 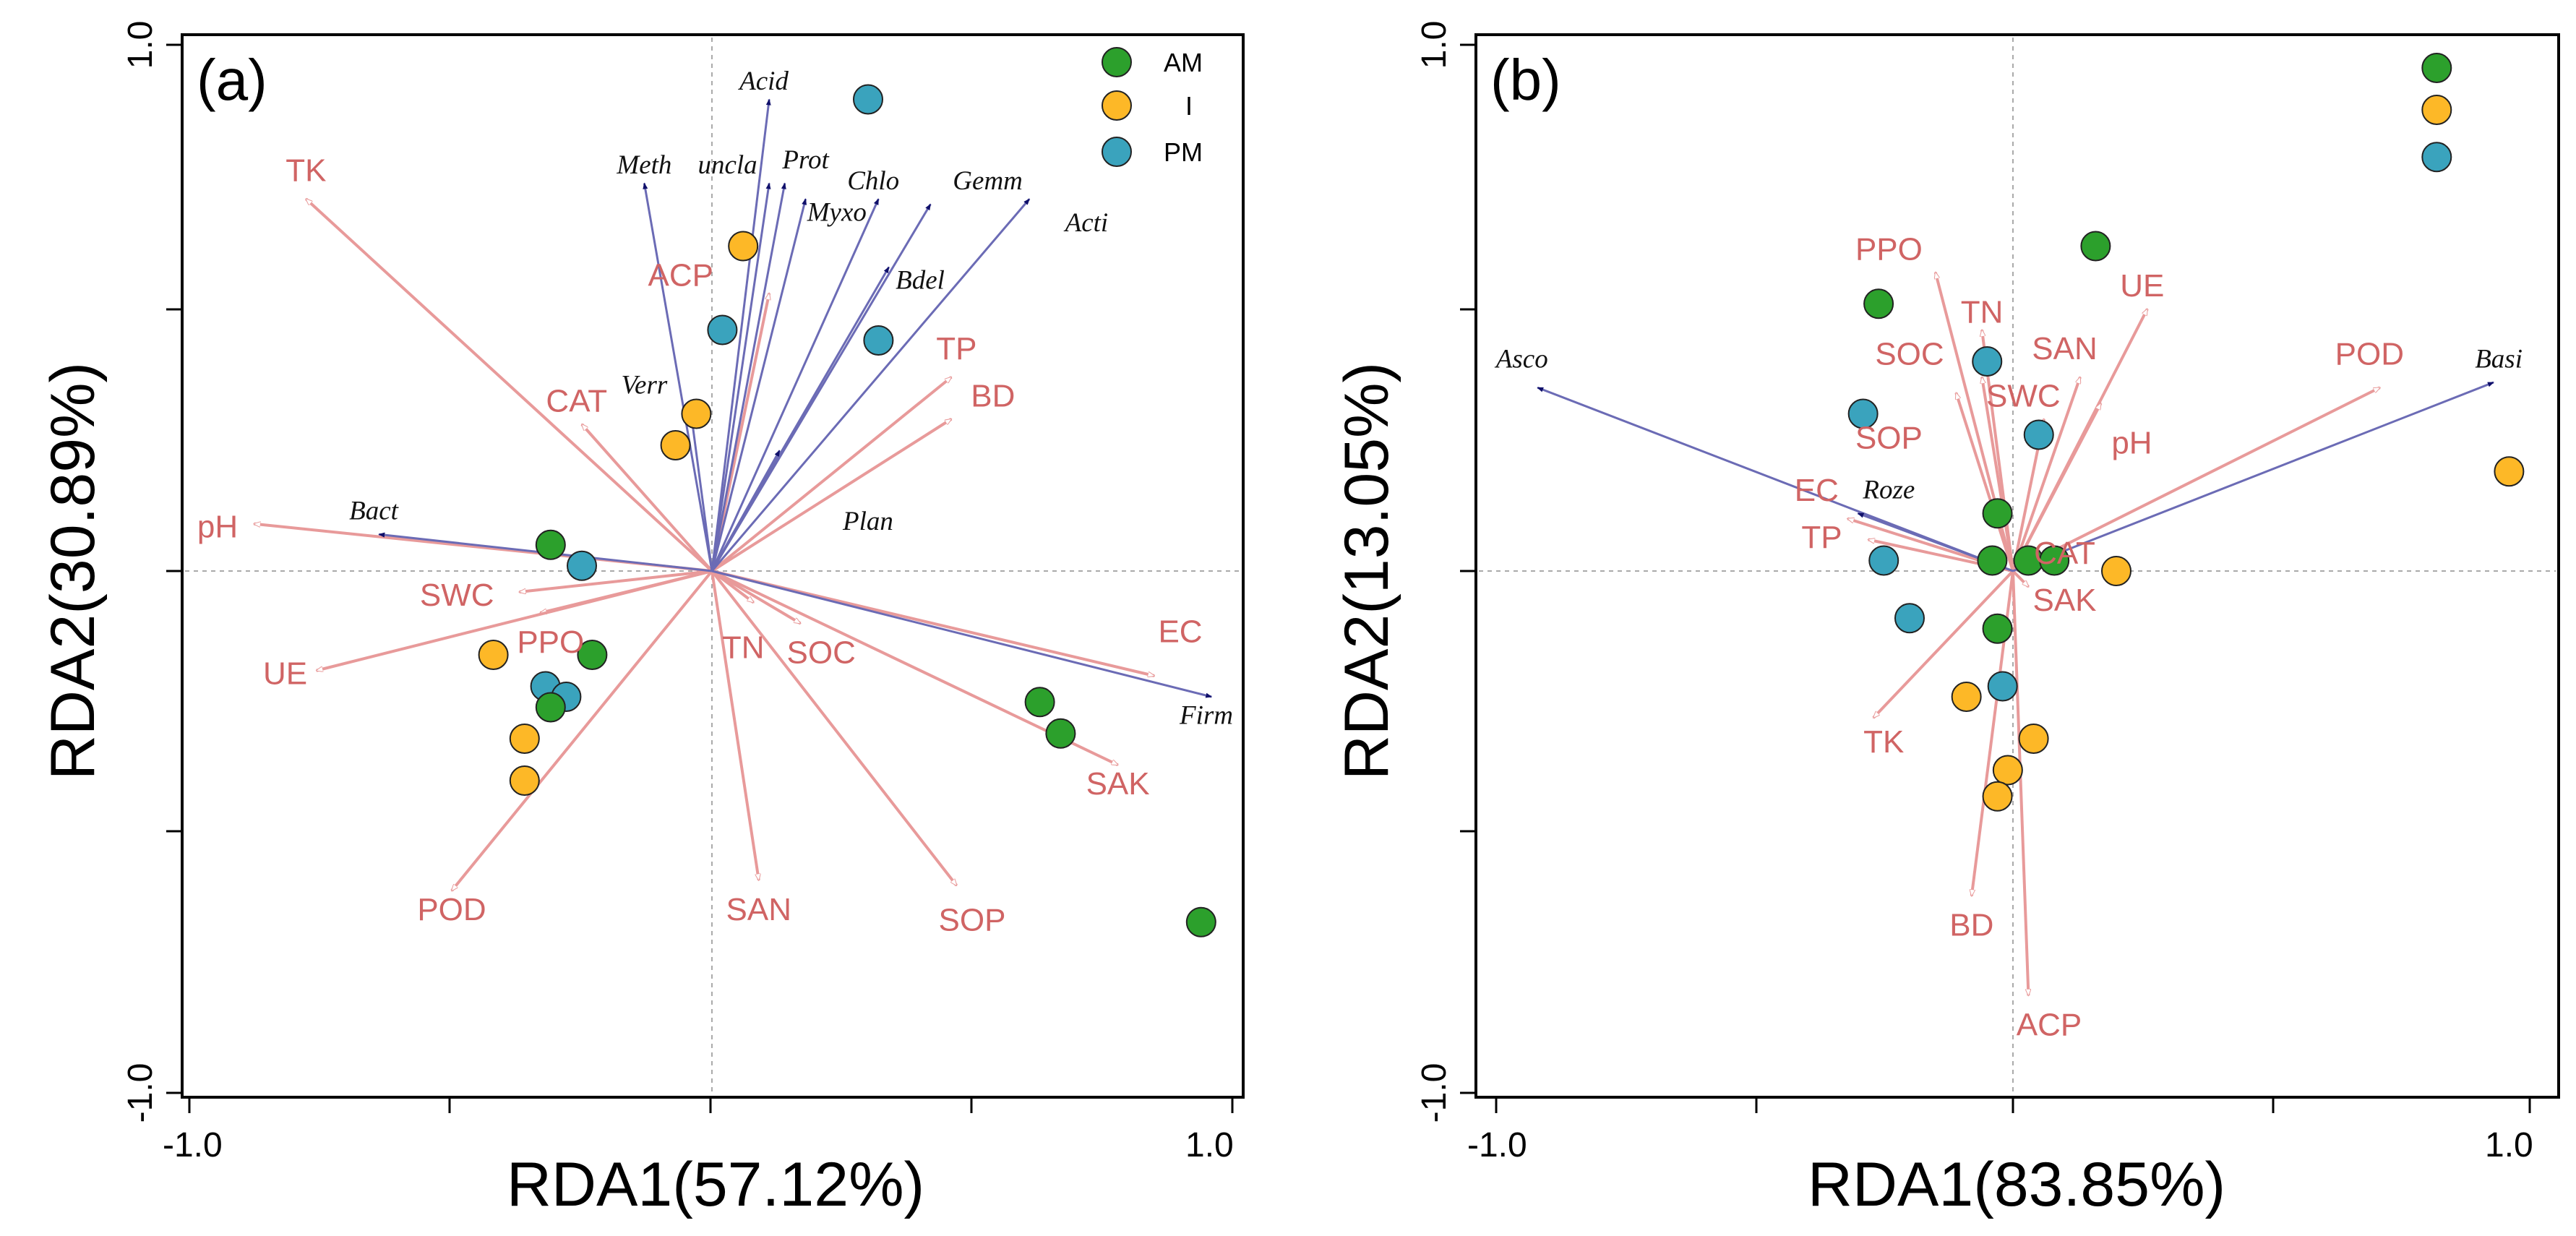 I want to click on y-axis-title: RDA2(13.05%), so click(x=1367, y=571).